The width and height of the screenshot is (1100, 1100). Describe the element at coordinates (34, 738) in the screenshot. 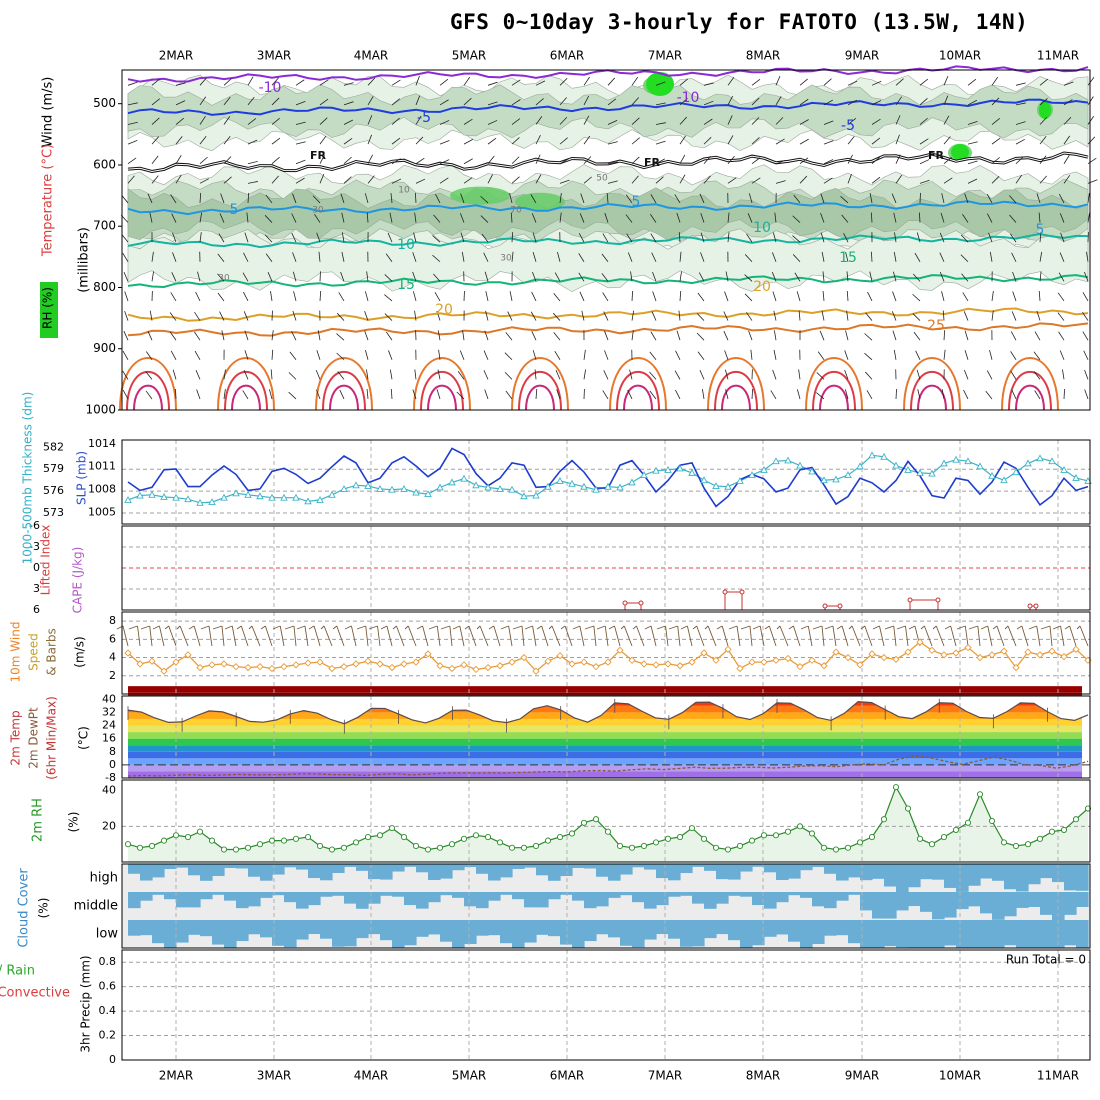

I see `temperature-ylabel: 2m DewPt` at that location.